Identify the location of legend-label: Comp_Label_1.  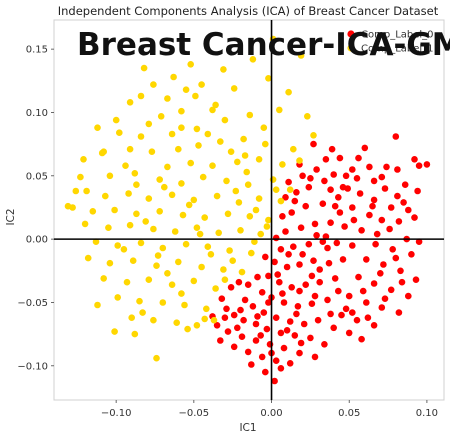
(397, 49).